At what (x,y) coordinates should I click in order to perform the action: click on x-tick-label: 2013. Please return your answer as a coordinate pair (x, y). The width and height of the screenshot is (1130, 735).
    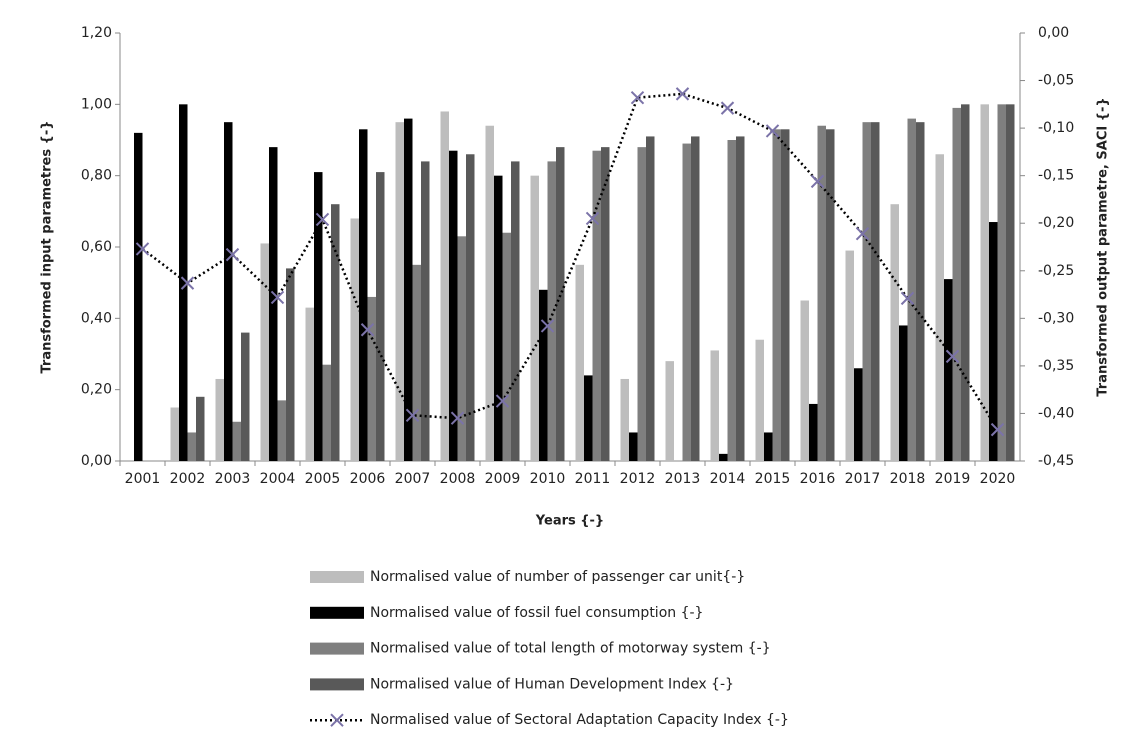
    Looking at the image, I should click on (683, 479).